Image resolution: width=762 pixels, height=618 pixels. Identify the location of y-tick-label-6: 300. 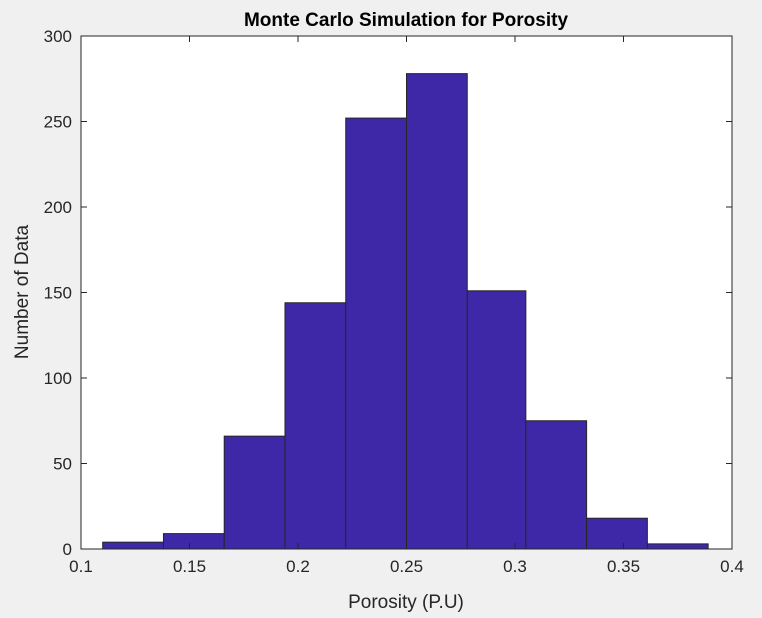
(58, 36).